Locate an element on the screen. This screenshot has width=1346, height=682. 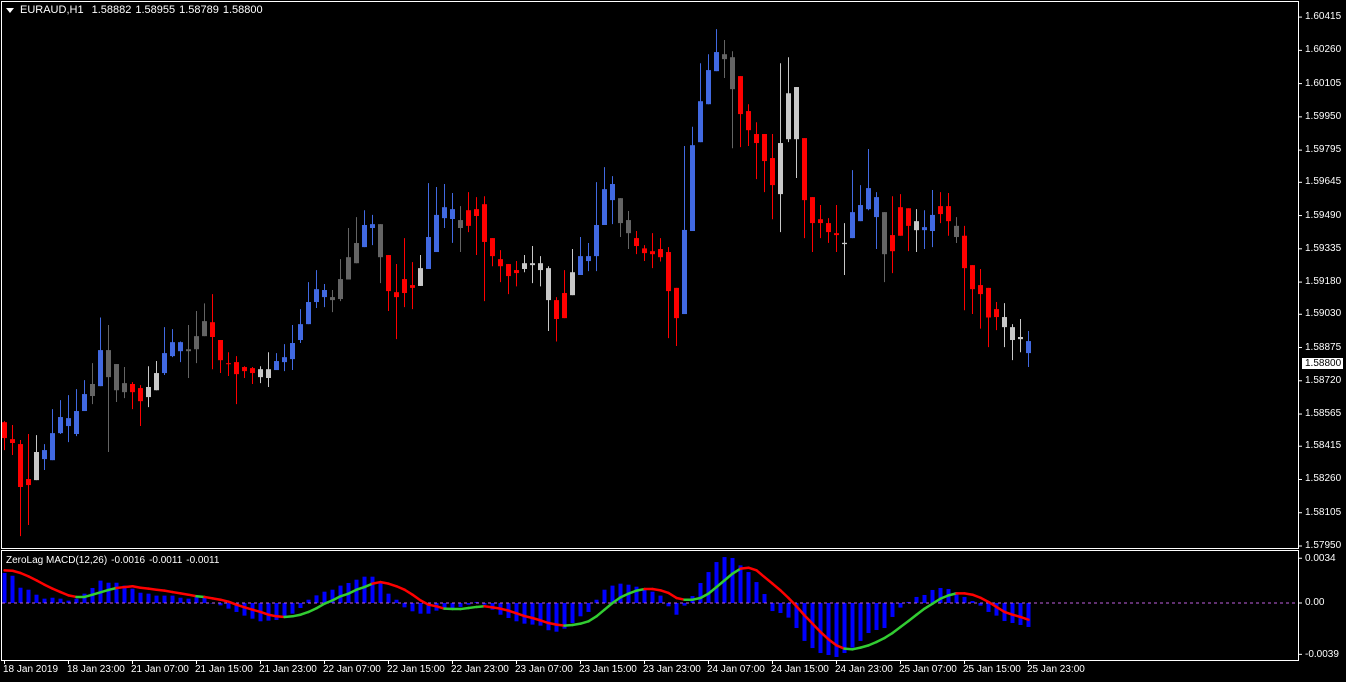
indicator-value-1: -0.0016 is located at coordinates (128, 560).